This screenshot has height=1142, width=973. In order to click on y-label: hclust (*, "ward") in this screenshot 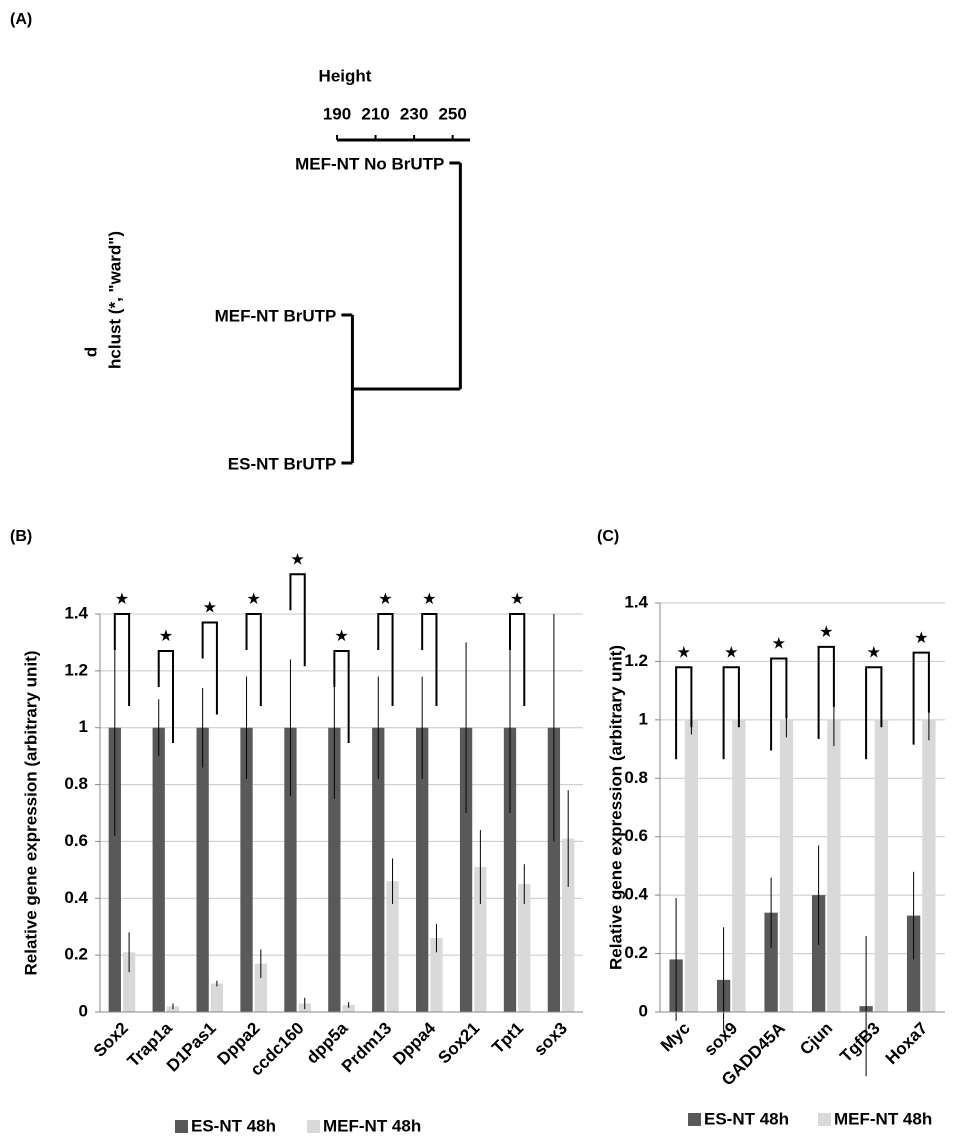, I will do `click(114, 300)`.